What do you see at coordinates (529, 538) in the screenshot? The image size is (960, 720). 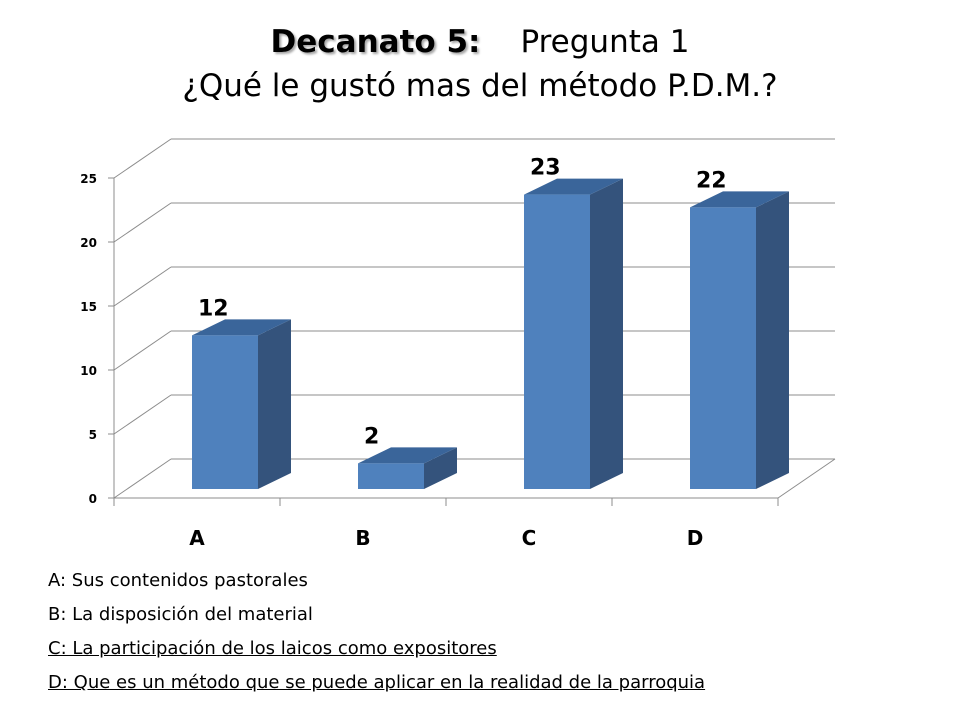 I see `category-label-C: C` at bounding box center [529, 538].